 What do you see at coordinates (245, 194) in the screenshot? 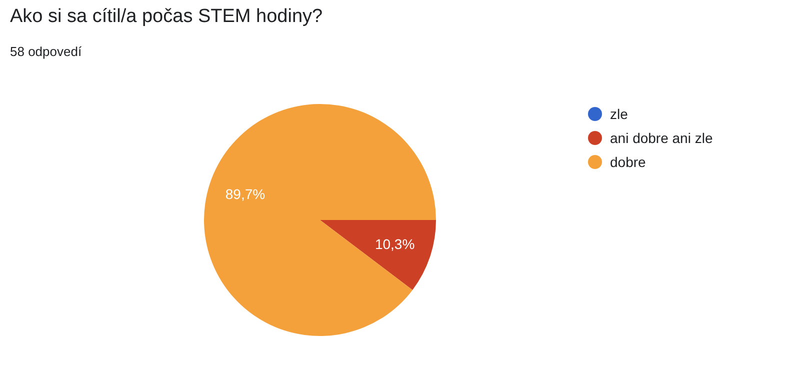
I see `data-label: 89,7%` at bounding box center [245, 194].